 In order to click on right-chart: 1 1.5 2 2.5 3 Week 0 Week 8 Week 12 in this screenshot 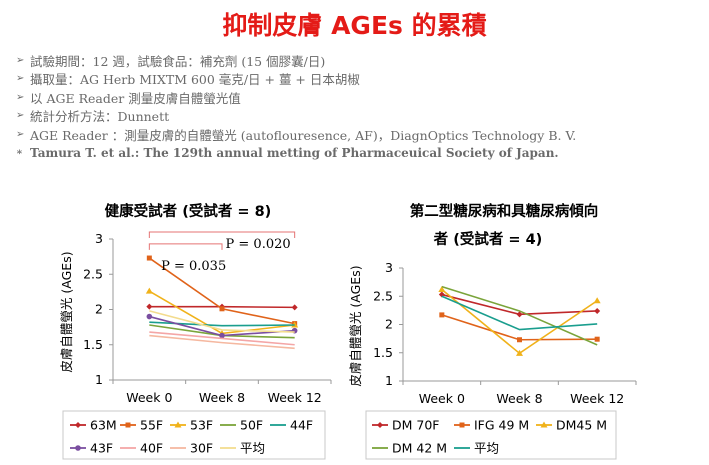, I will do `click(505, 333)`.